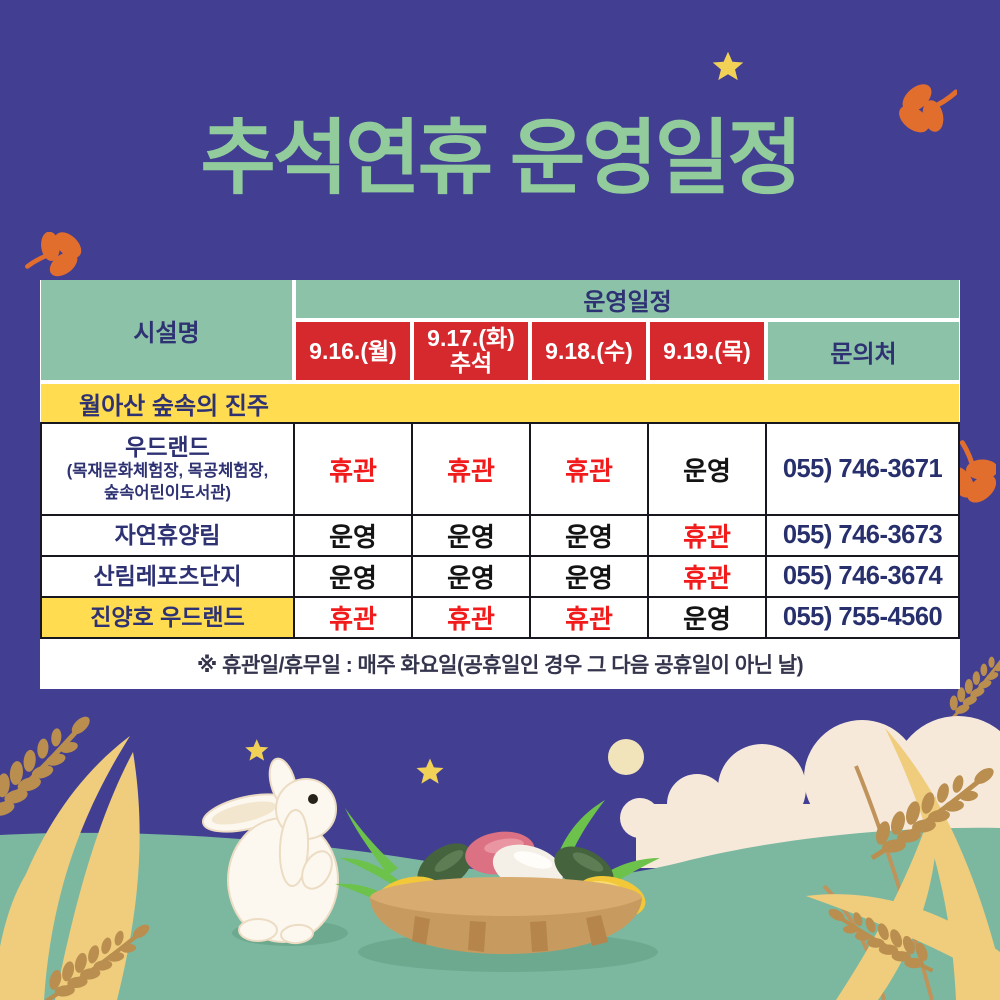  I want to click on facility-name: 우드랜드, so click(167, 446).